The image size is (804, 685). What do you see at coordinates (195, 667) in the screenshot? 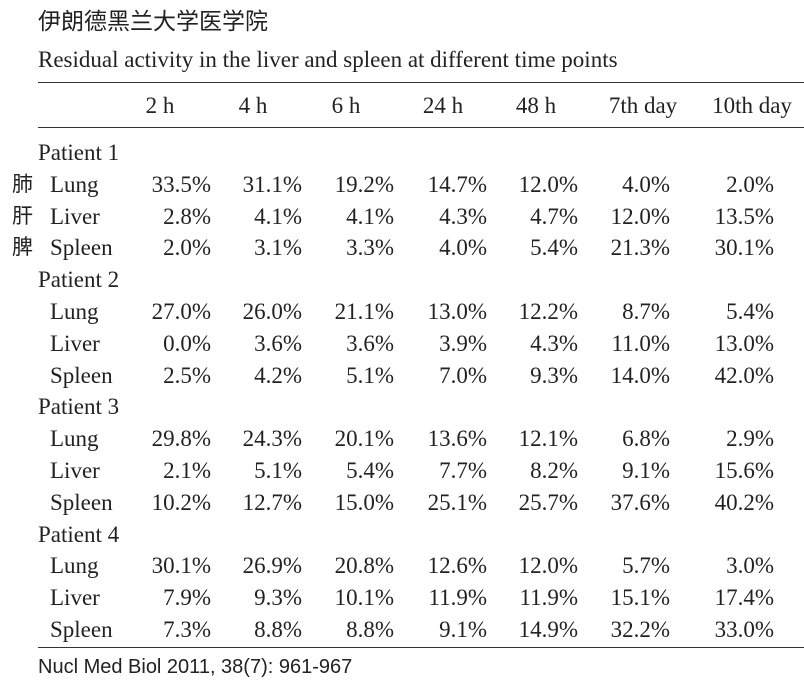
I see `footer: Nucl Med Biol 2011, 38(7): 961-967` at bounding box center [195, 667].